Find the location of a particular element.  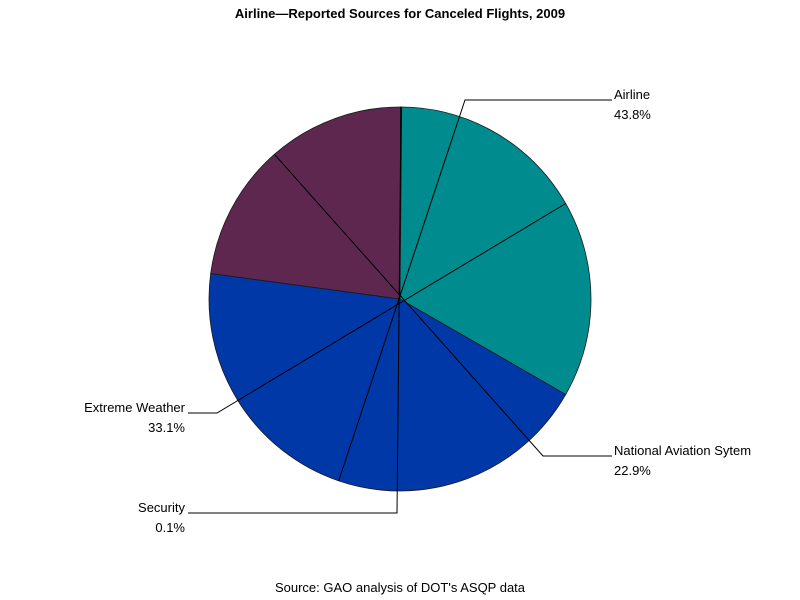

slice-value-label: 43.8% is located at coordinates (632, 114).